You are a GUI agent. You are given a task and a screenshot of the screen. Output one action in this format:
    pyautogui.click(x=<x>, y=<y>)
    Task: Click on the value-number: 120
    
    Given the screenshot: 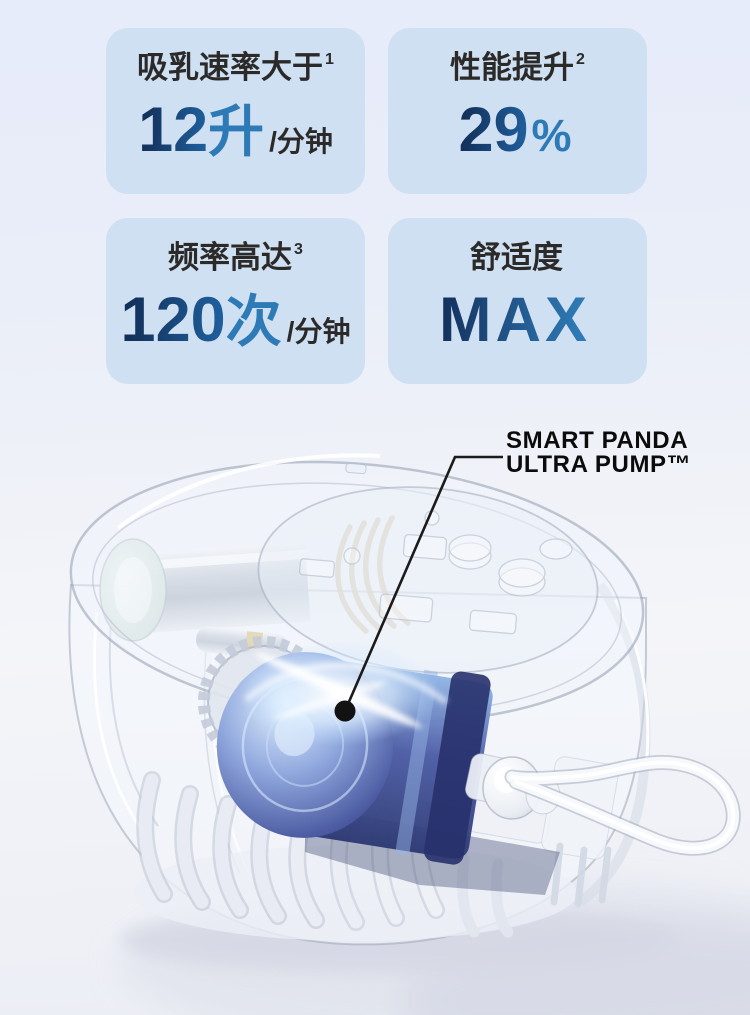 What is the action you would take?
    pyautogui.click(x=173, y=320)
    